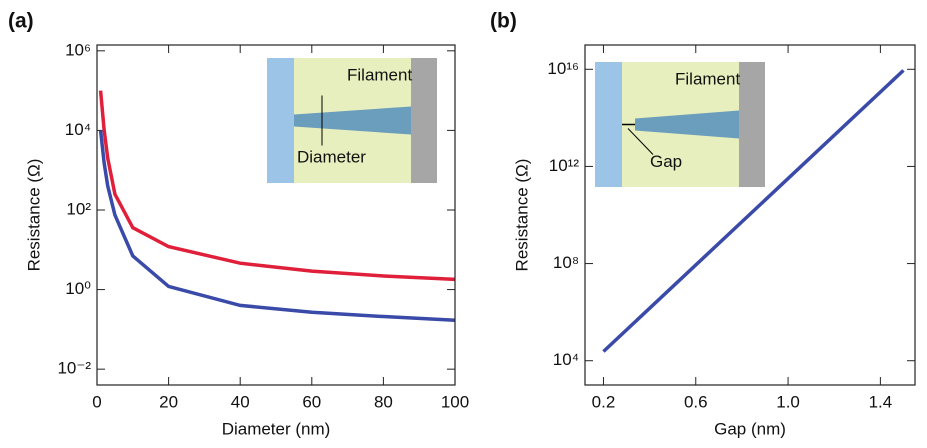 Image resolution: width=927 pixels, height=448 pixels. I want to click on panel-label: (a), so click(21, 21).